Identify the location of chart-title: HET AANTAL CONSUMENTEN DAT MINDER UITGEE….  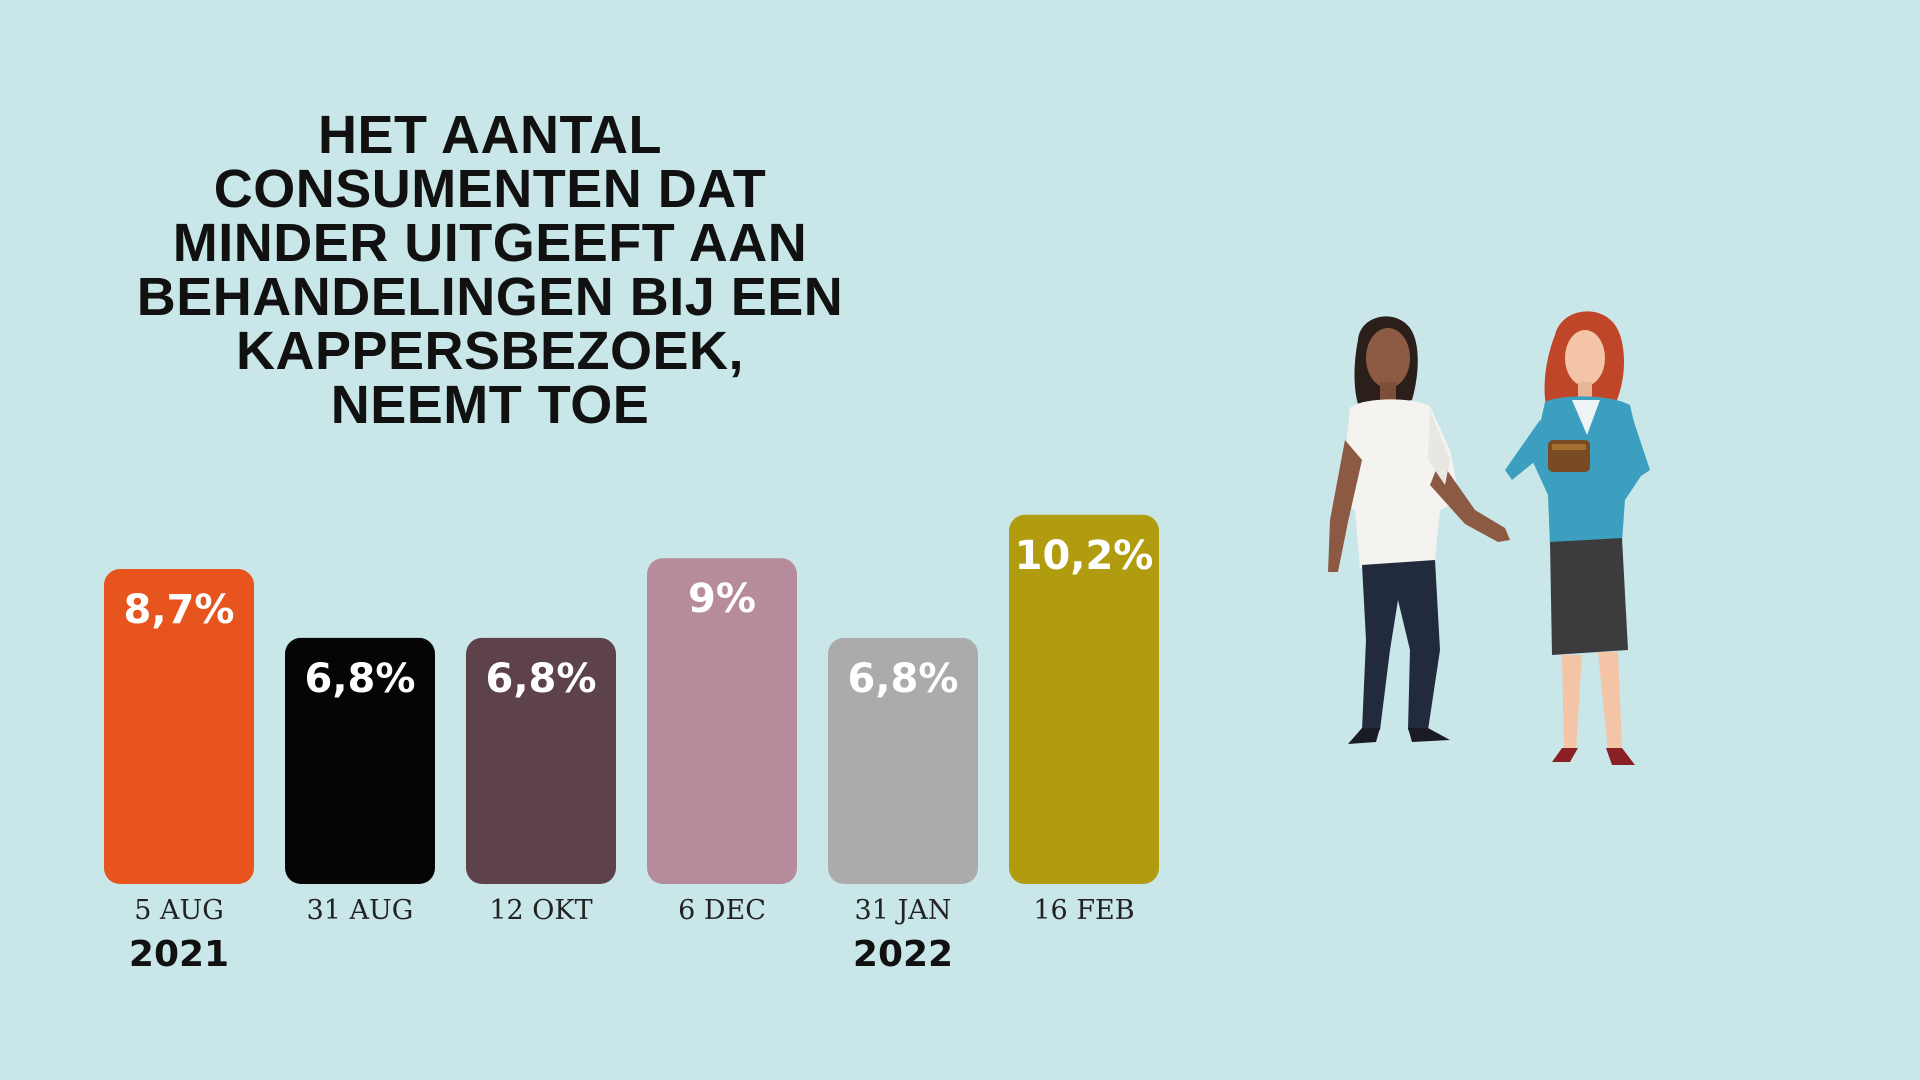
(490, 270).